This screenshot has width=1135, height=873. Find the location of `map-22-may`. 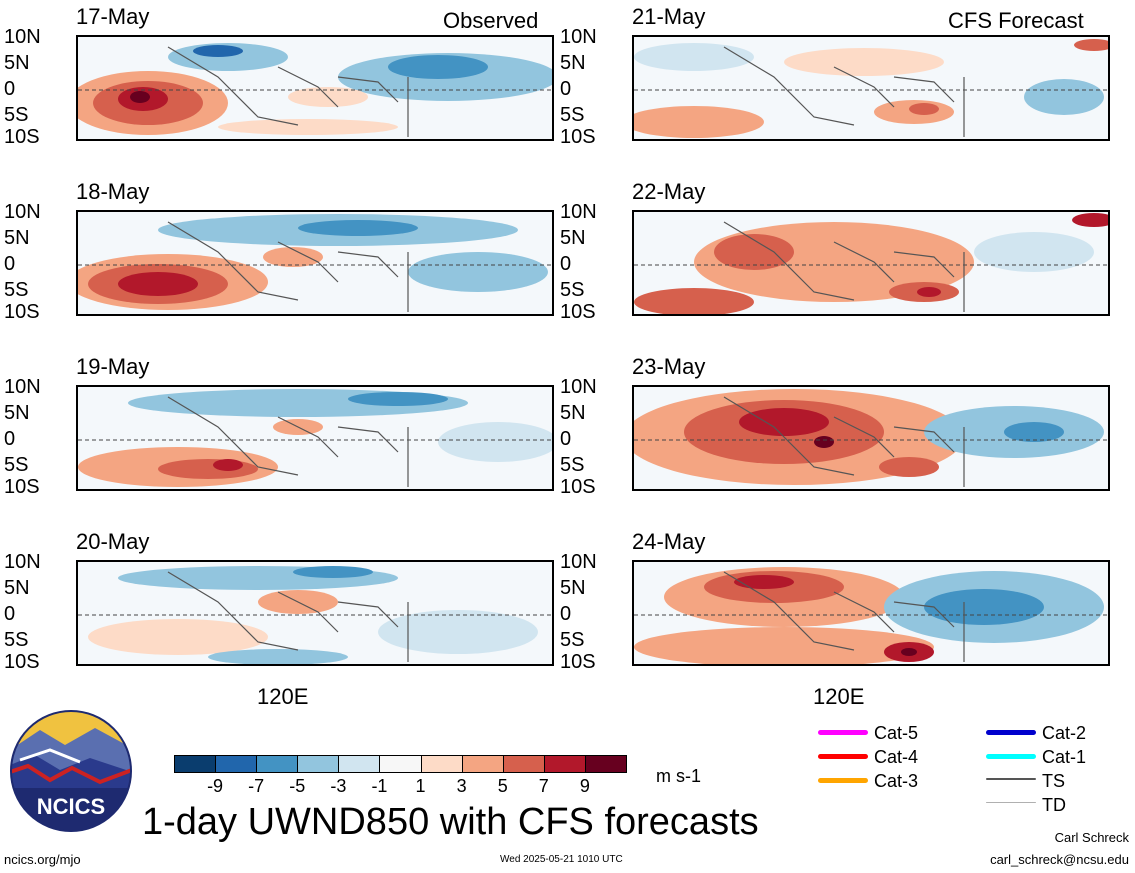

map-22-may is located at coordinates (871, 263).